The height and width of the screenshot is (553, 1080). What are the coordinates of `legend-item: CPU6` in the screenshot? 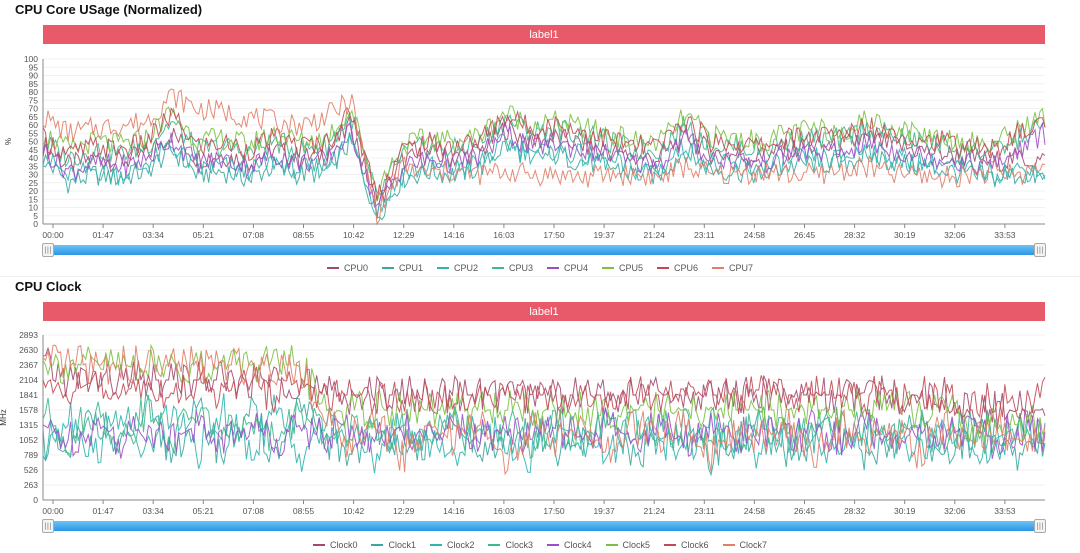 It's located at (677, 268).